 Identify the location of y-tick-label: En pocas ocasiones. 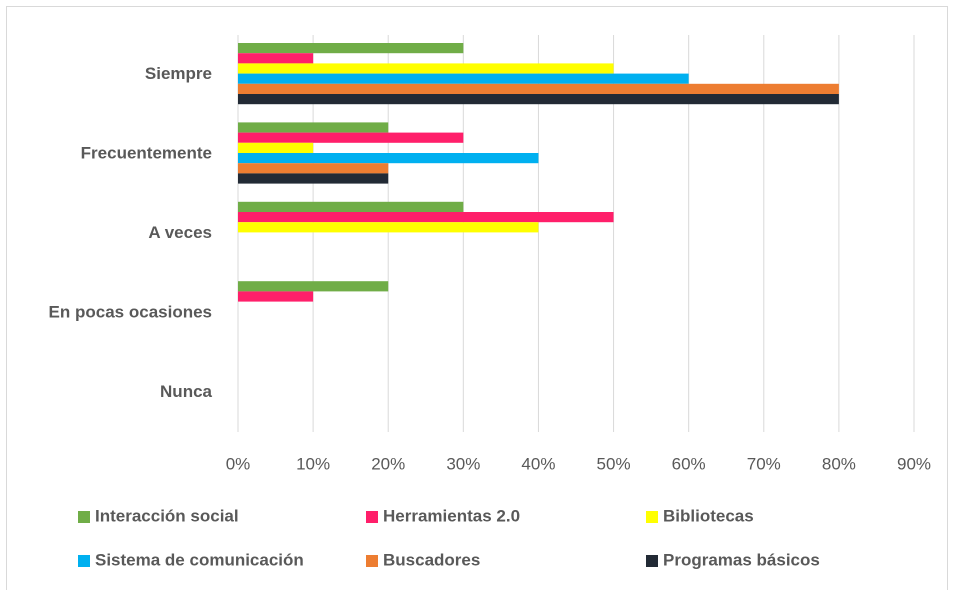
(130, 311).